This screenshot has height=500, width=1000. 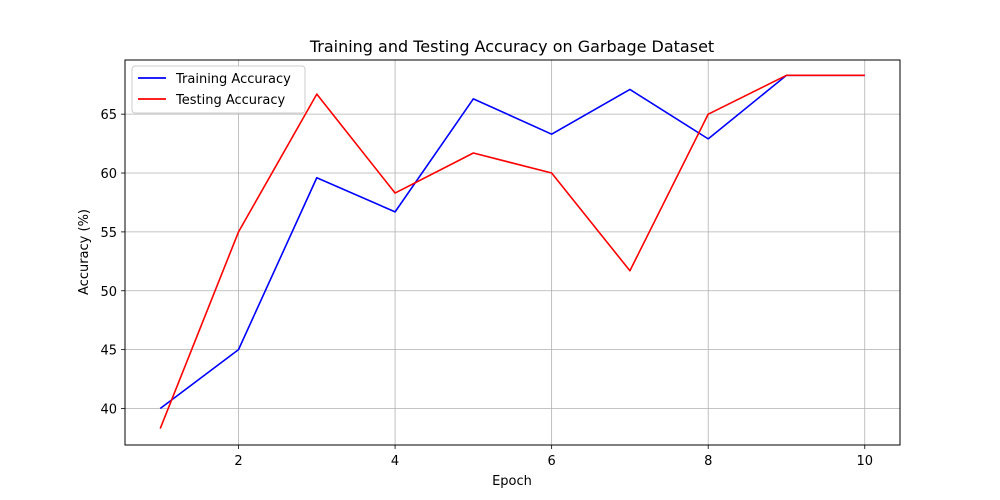 What do you see at coordinates (84, 252) in the screenshot?
I see `y-axis-label: Accuracy (%)` at bounding box center [84, 252].